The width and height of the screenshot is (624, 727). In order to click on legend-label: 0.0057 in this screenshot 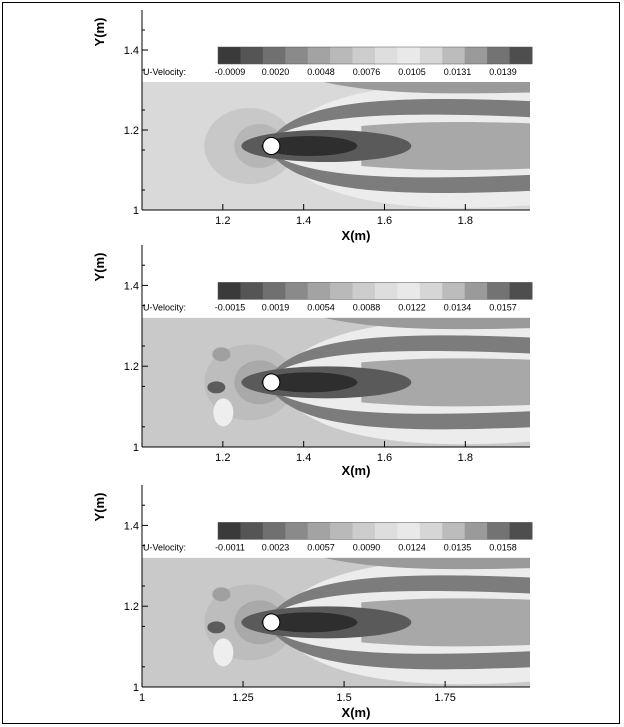, I will do `click(321, 547)`.